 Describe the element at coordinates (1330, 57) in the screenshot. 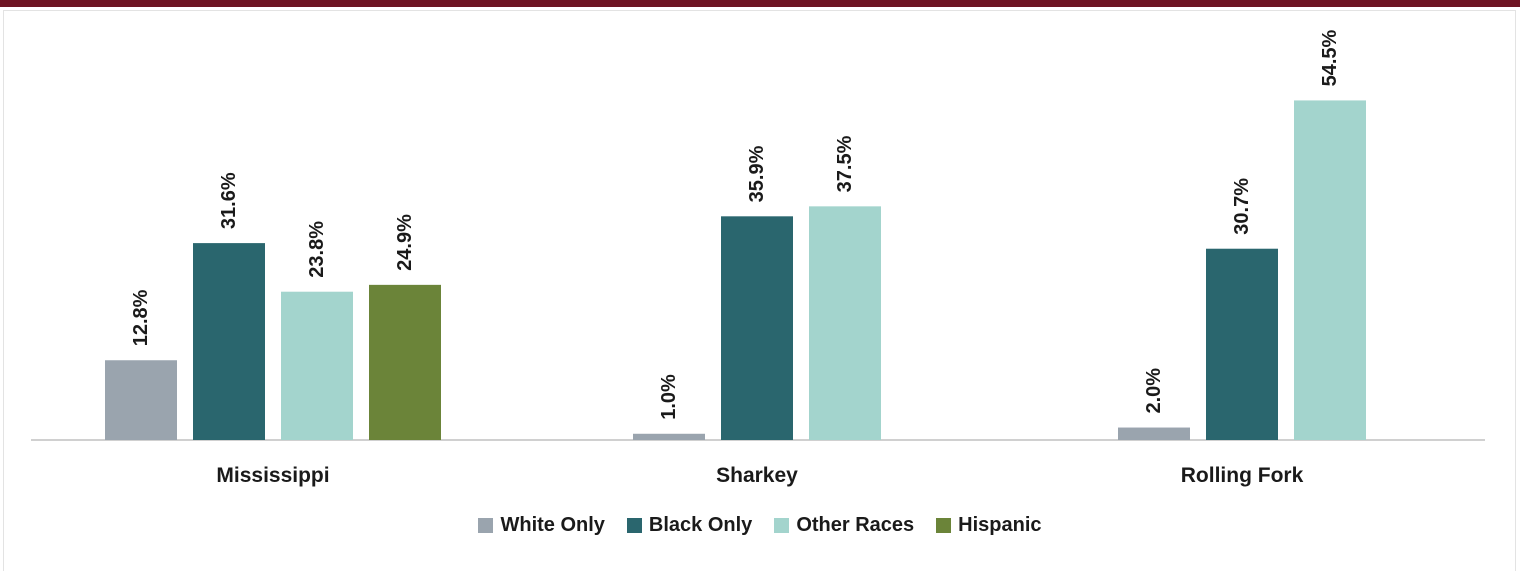

I see `data-label-rolling-fork-other-races: 54.5%` at that location.